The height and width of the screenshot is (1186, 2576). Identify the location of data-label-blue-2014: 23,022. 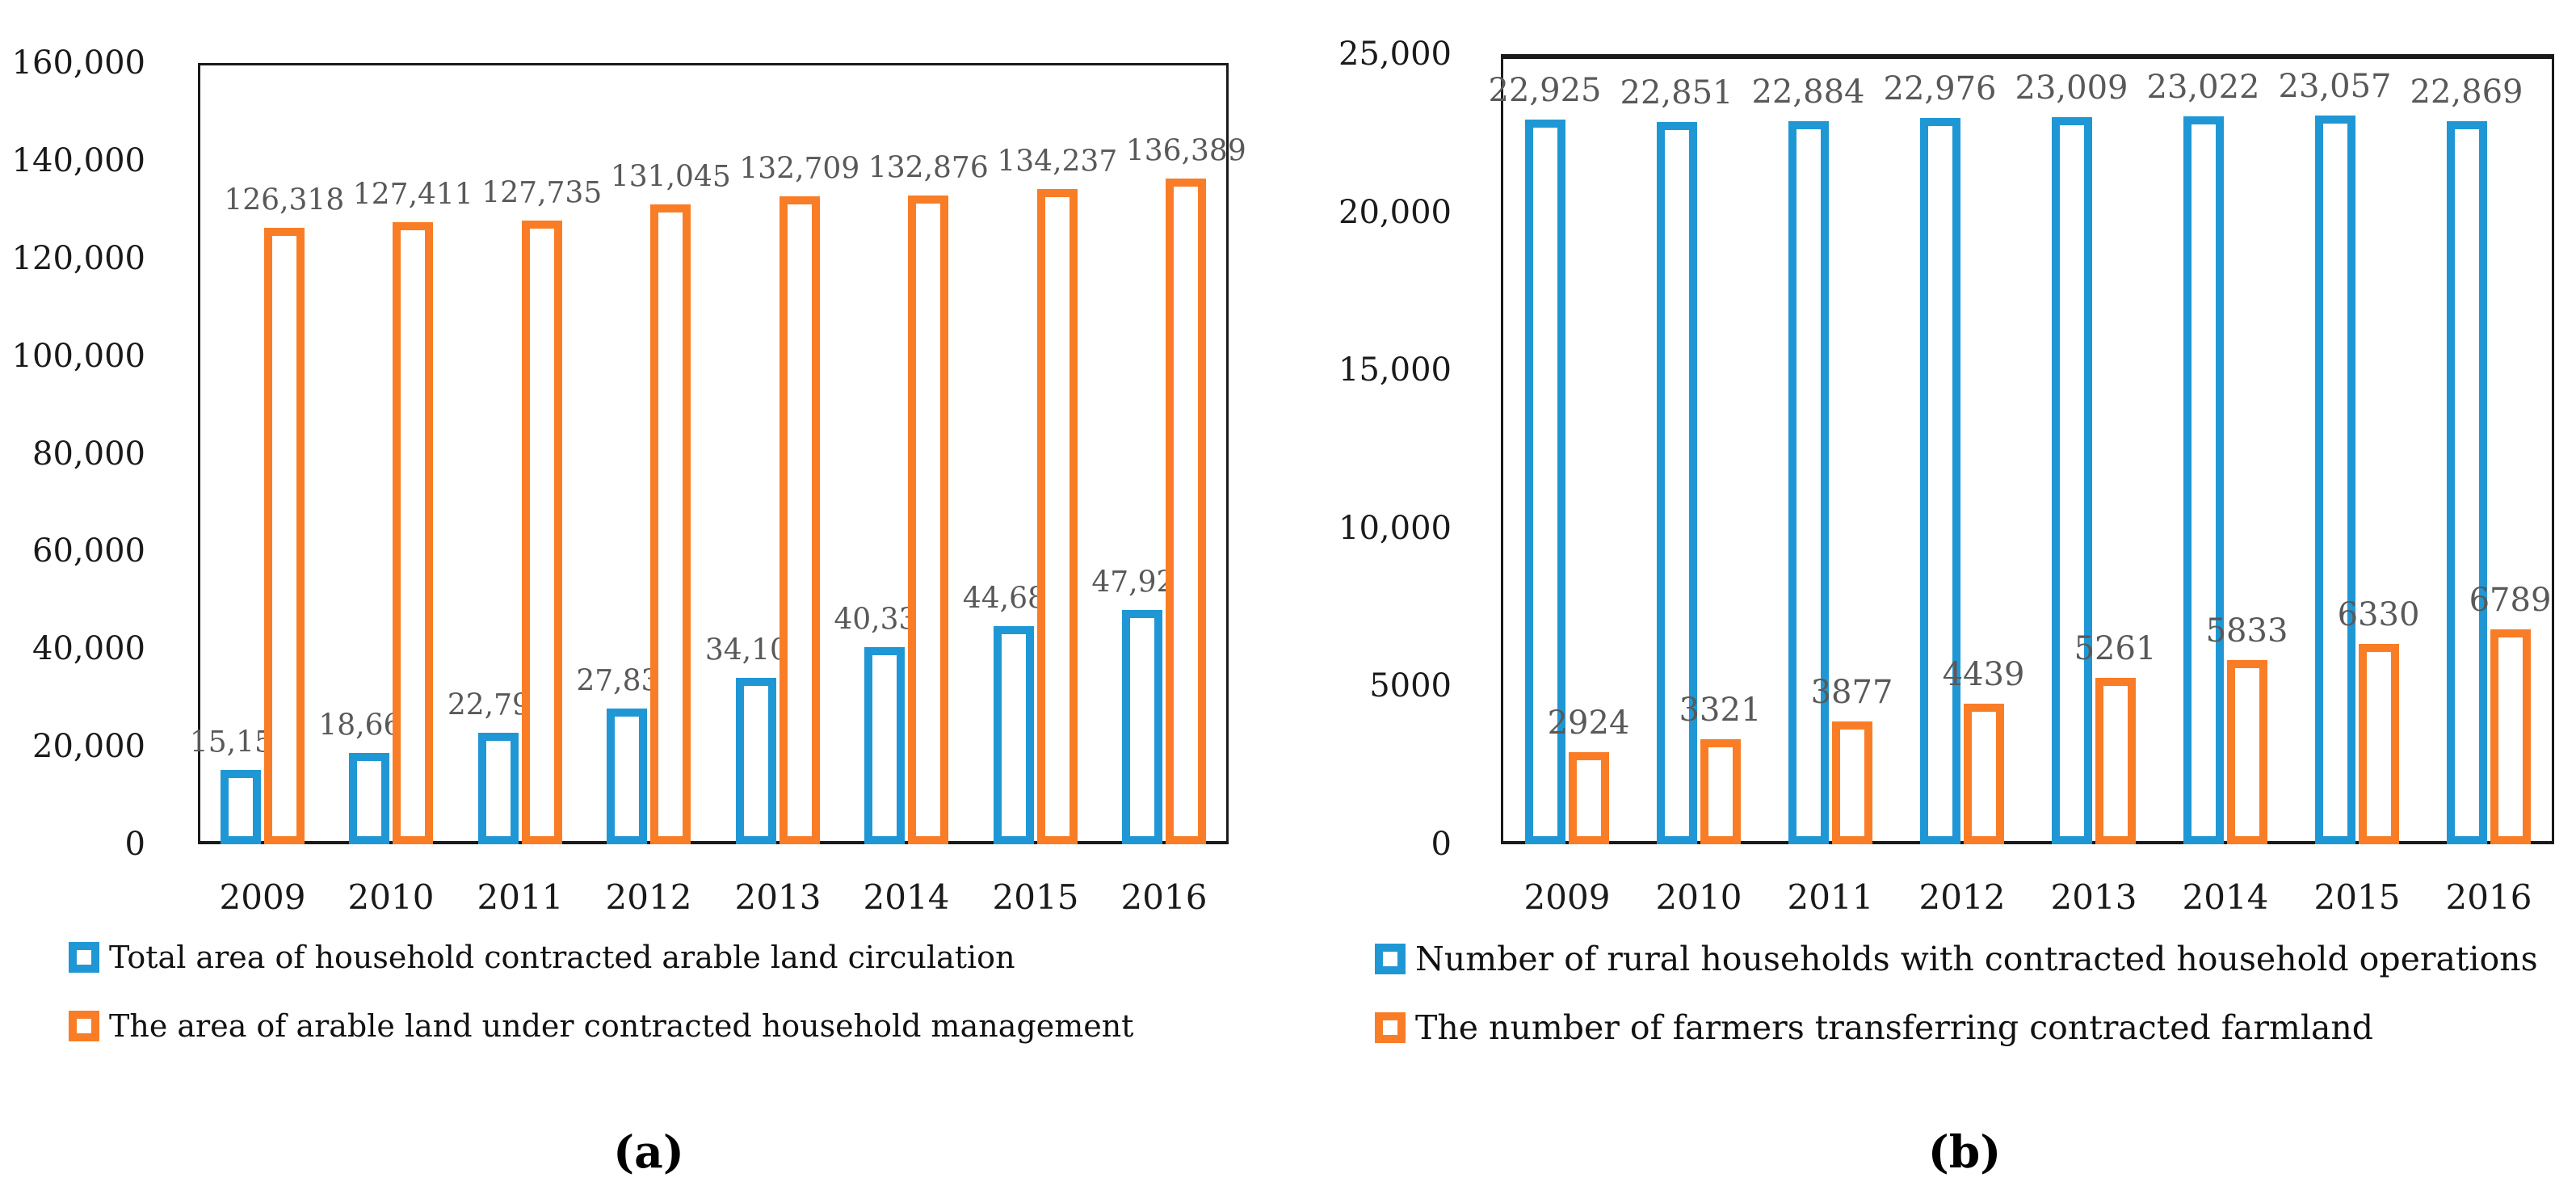
(2203, 88).